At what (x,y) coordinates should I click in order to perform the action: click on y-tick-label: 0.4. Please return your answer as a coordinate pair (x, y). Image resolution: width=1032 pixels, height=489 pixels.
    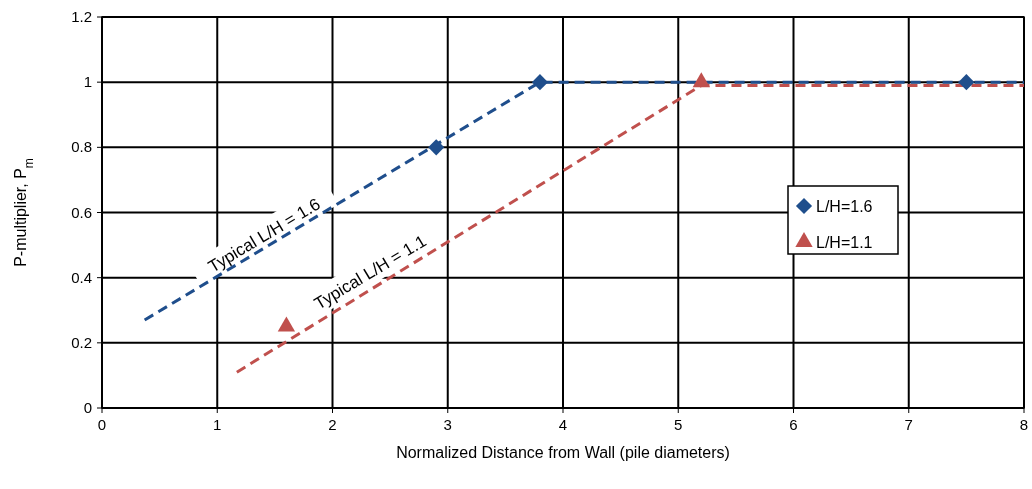
    Looking at the image, I should click on (81, 277).